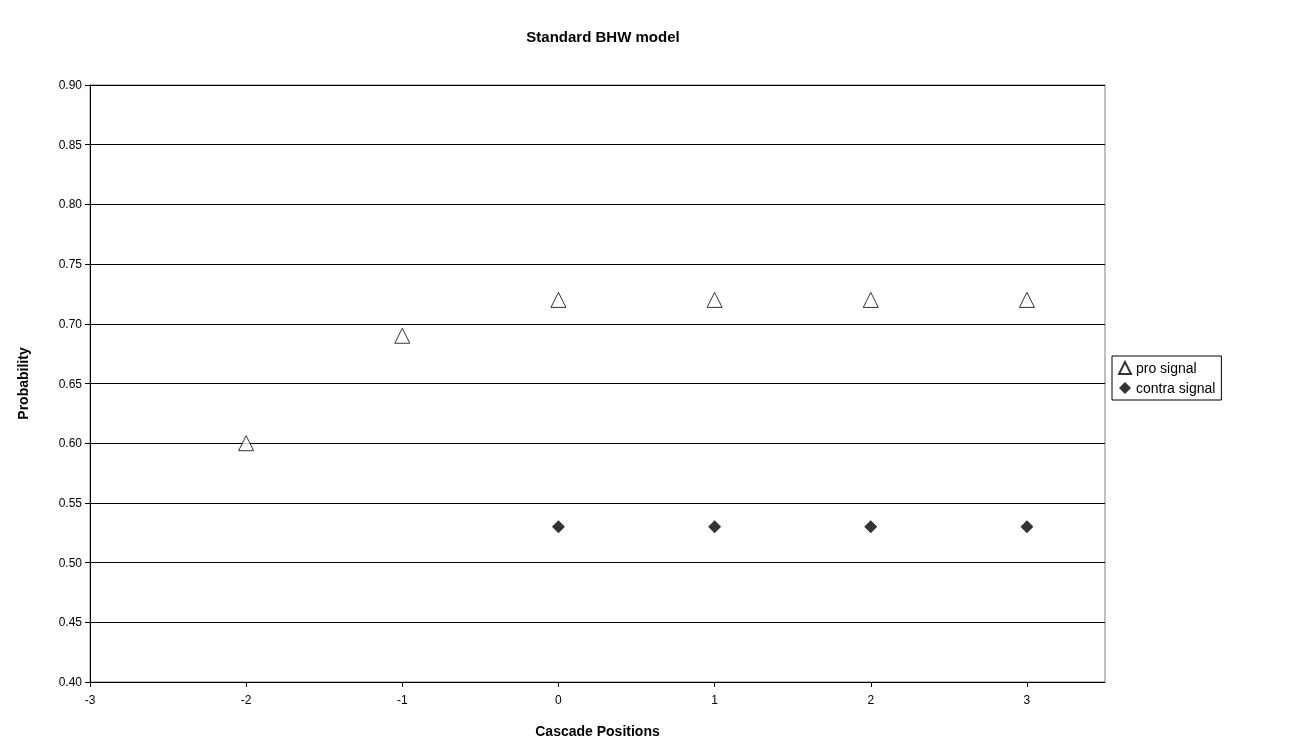 This screenshot has height=756, width=1300. What do you see at coordinates (70, 502) in the screenshot?
I see `y-tick-label: 0.55` at bounding box center [70, 502].